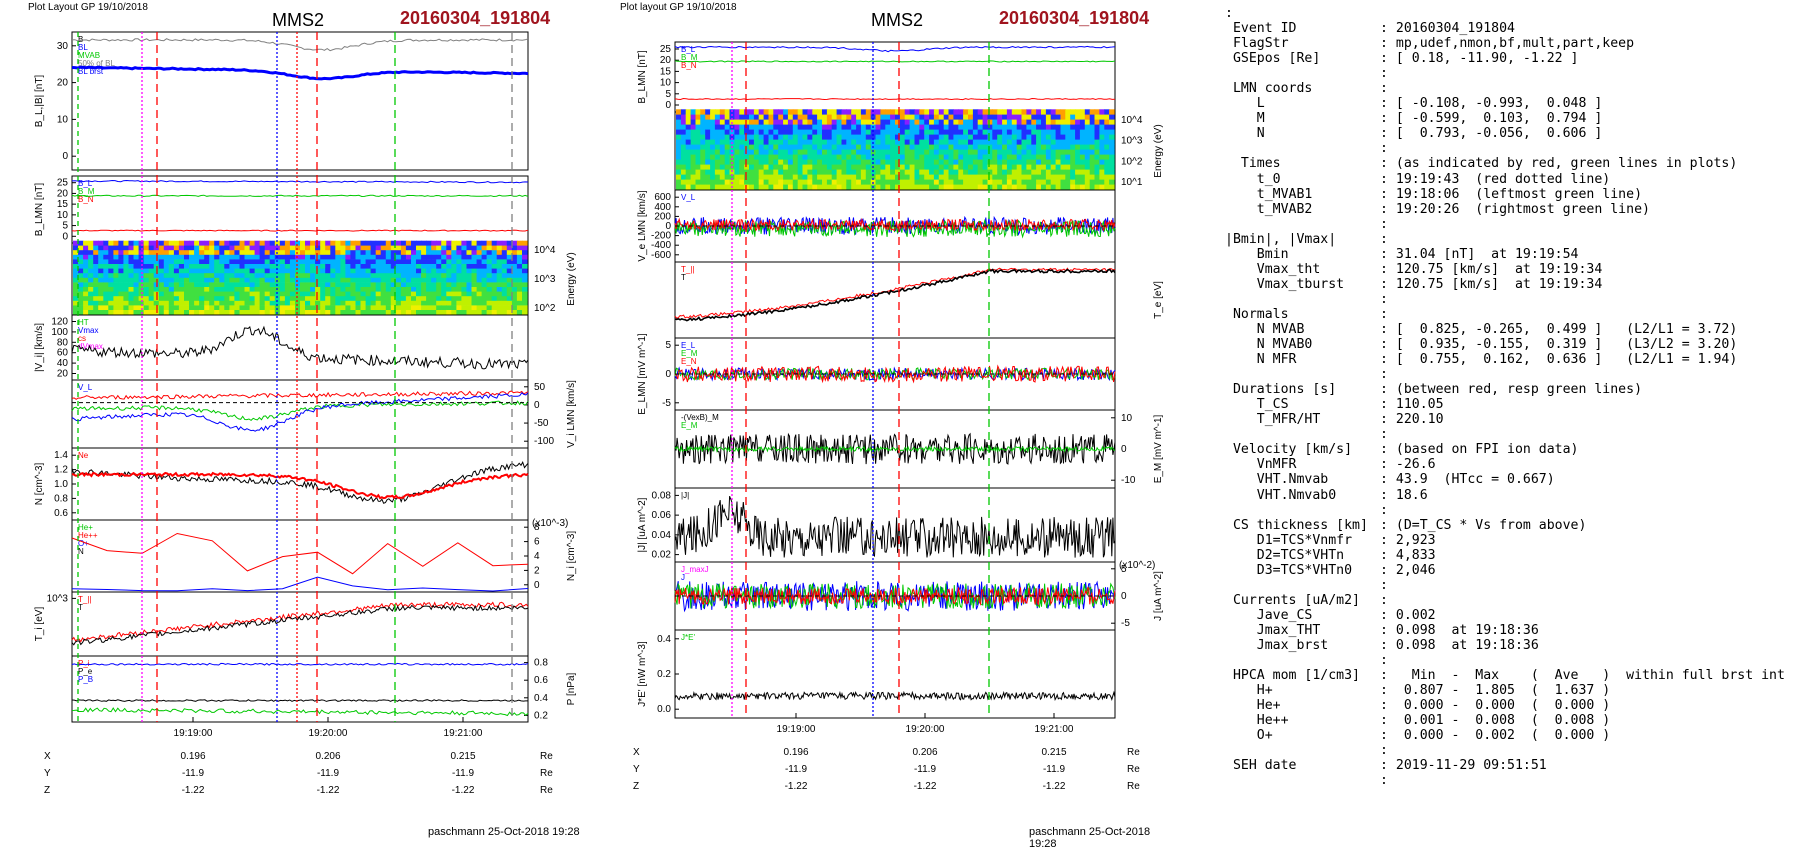 This screenshot has height=850, width=1804. I want to click on series-line, so click(300, 411).